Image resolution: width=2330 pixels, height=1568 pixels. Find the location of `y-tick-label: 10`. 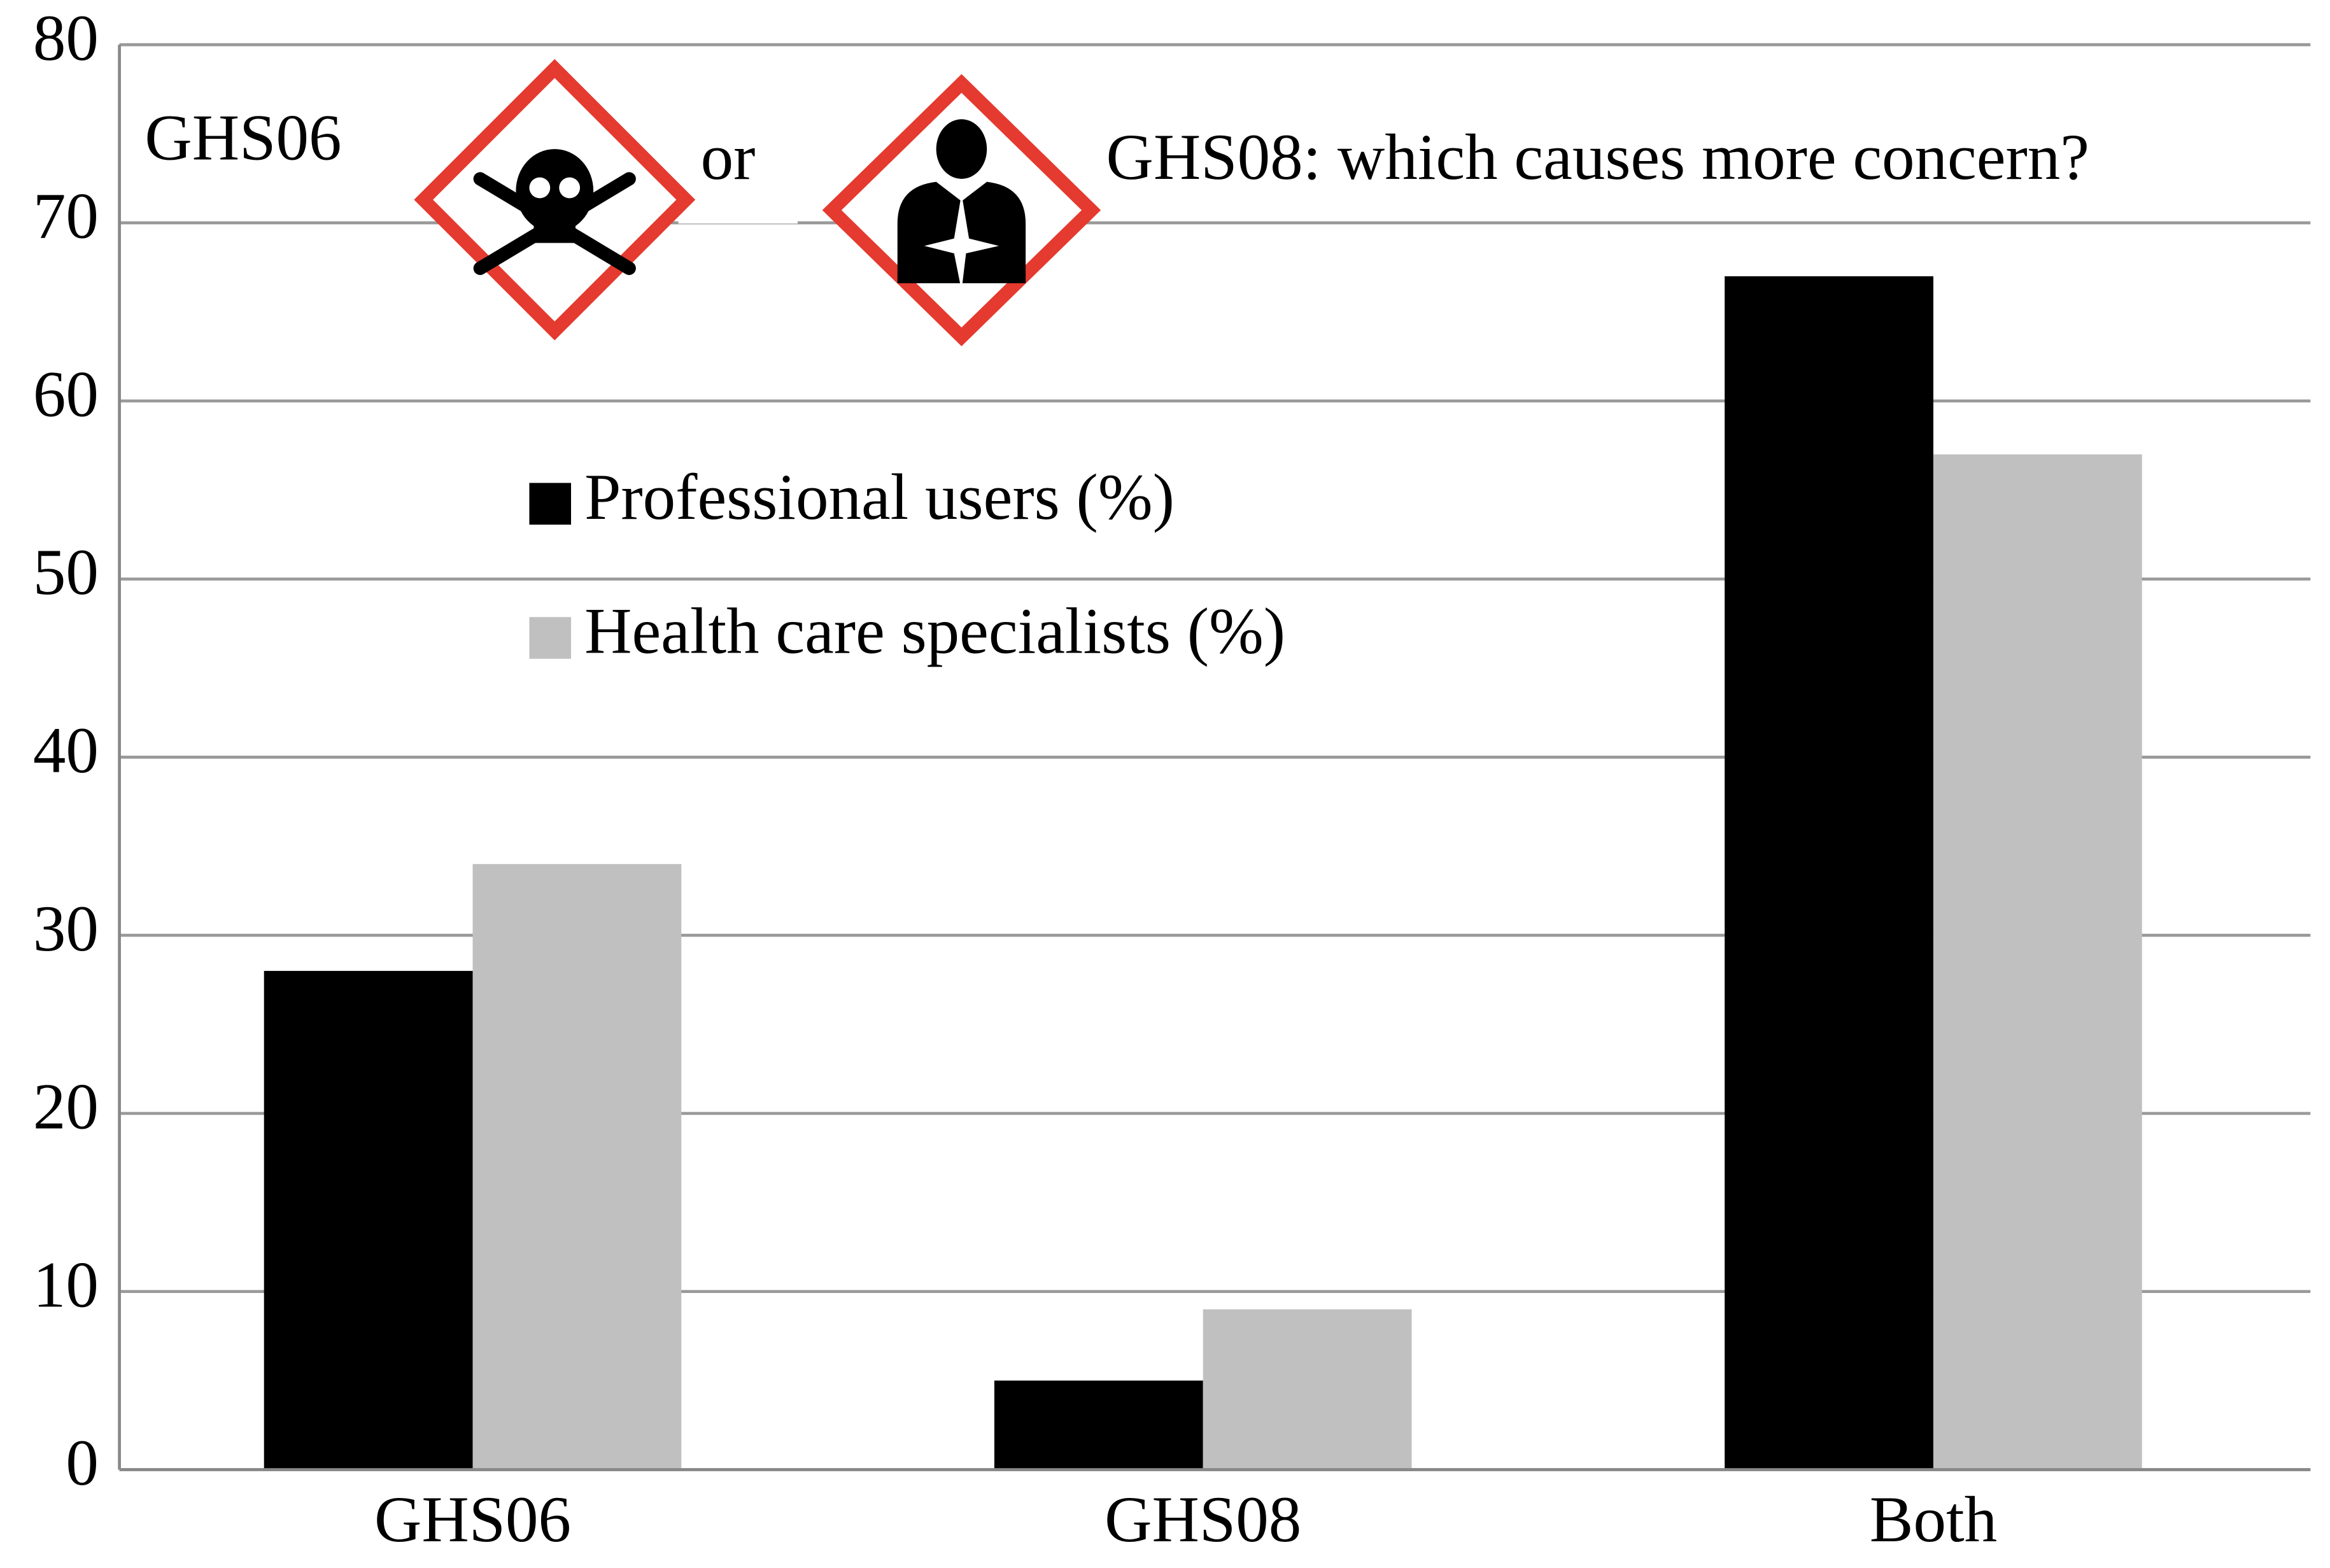

y-tick-label: 10 is located at coordinates (66, 1284).